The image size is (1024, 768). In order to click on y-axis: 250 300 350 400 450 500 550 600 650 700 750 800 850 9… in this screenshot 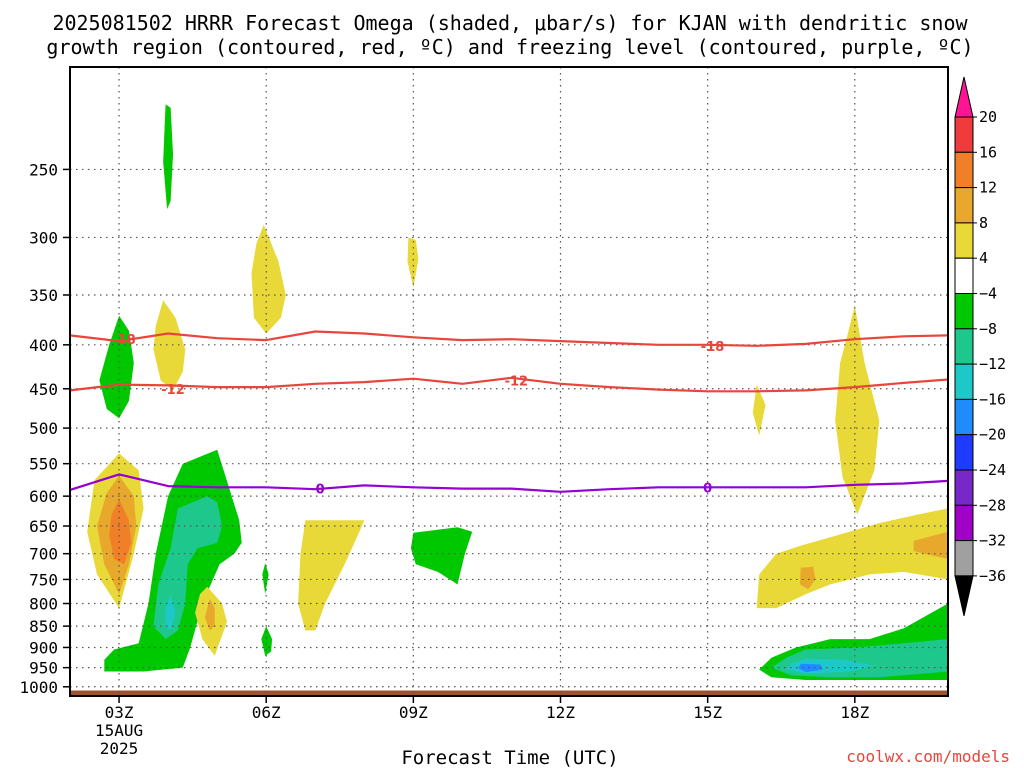, I will do `click(44, 428)`.